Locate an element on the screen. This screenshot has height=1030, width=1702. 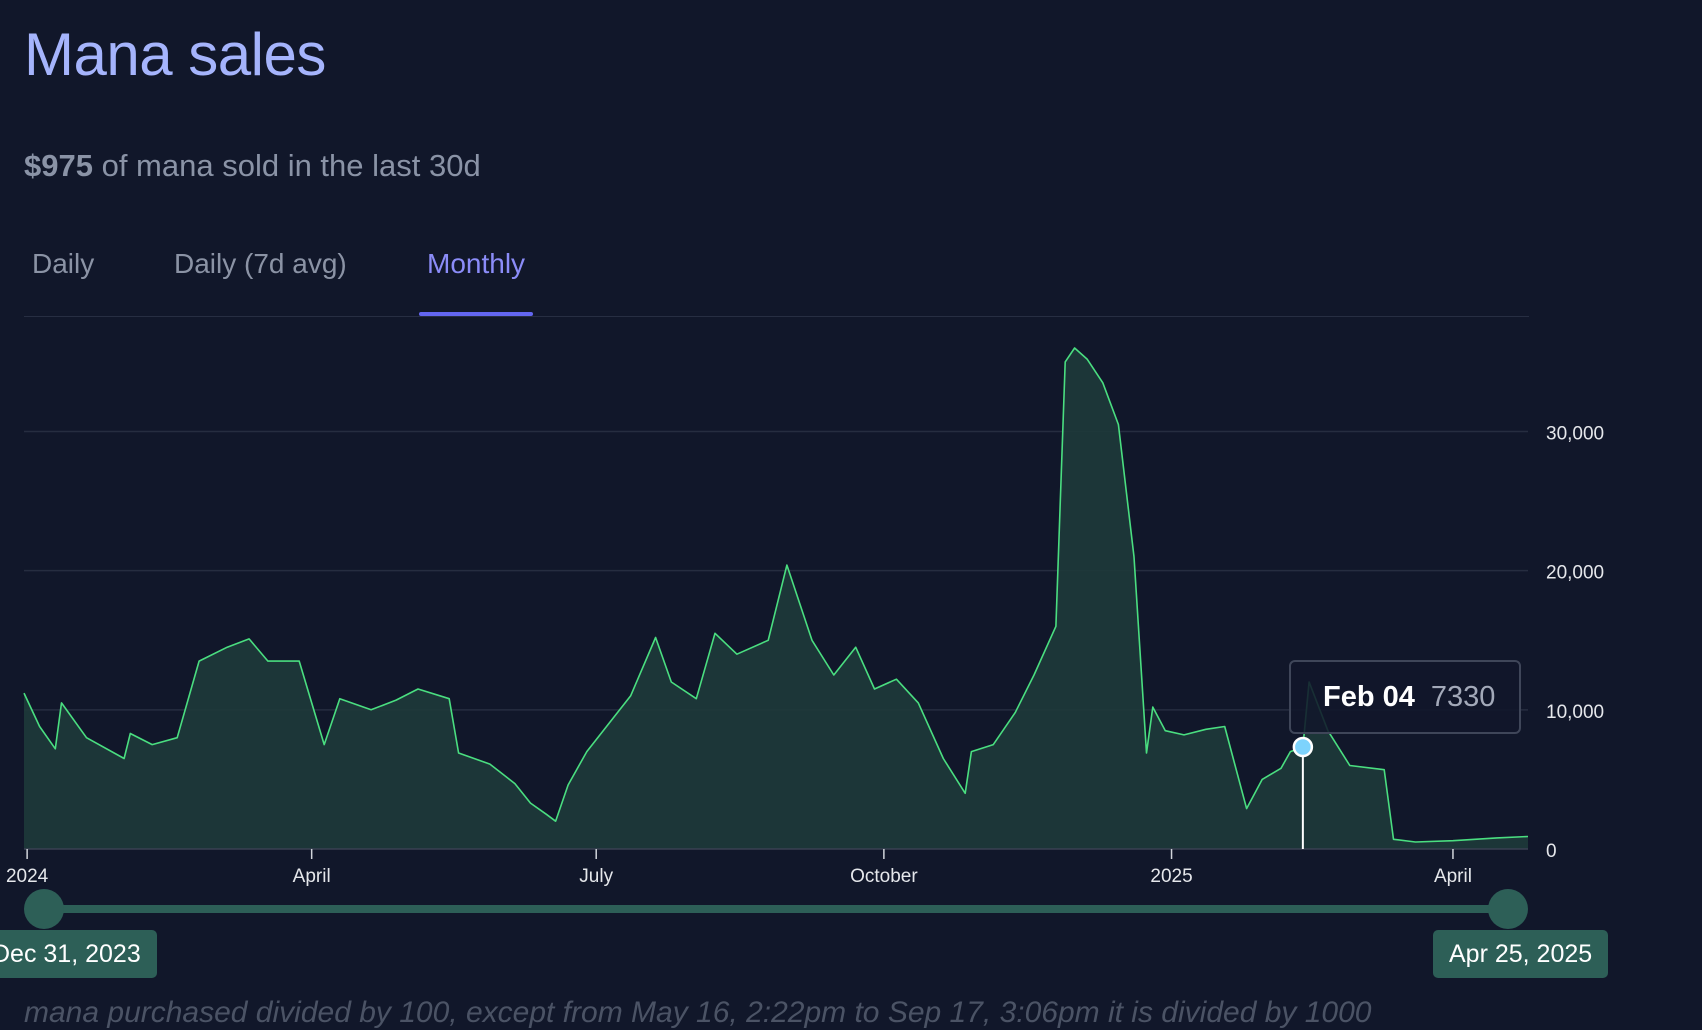
y-tick-label: 0 is located at coordinates (1551, 851).